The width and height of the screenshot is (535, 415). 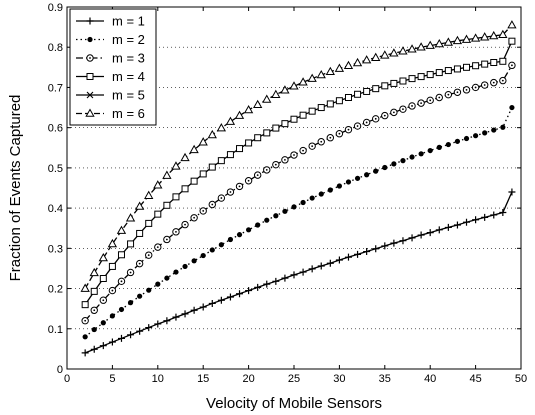 I want to click on y-tick-label: 0.8, so click(x=55, y=48).